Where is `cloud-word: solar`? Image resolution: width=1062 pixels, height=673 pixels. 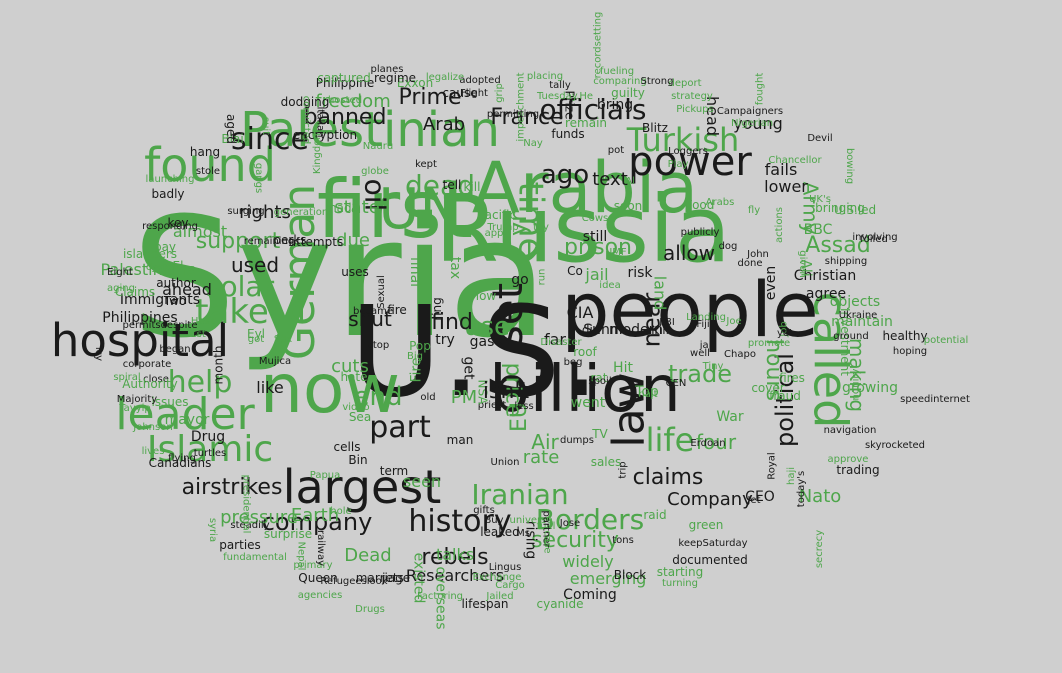
cloud-word: solar is located at coordinates (240, 286).